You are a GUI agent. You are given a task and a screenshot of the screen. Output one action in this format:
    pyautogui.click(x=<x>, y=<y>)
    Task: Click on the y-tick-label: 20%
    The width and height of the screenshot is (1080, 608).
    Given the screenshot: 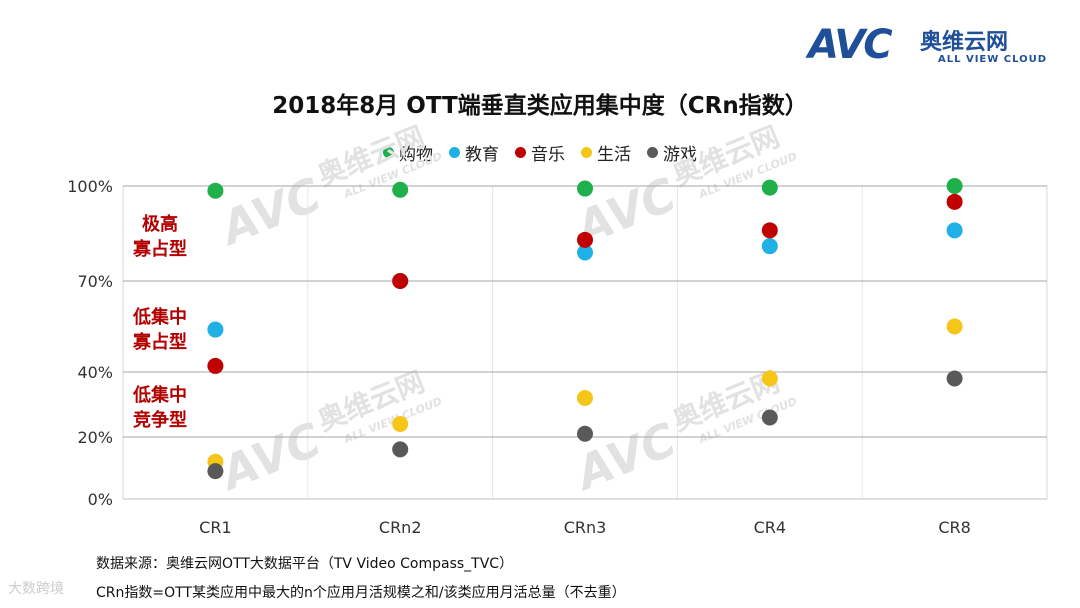 What is the action you would take?
    pyautogui.click(x=95, y=437)
    